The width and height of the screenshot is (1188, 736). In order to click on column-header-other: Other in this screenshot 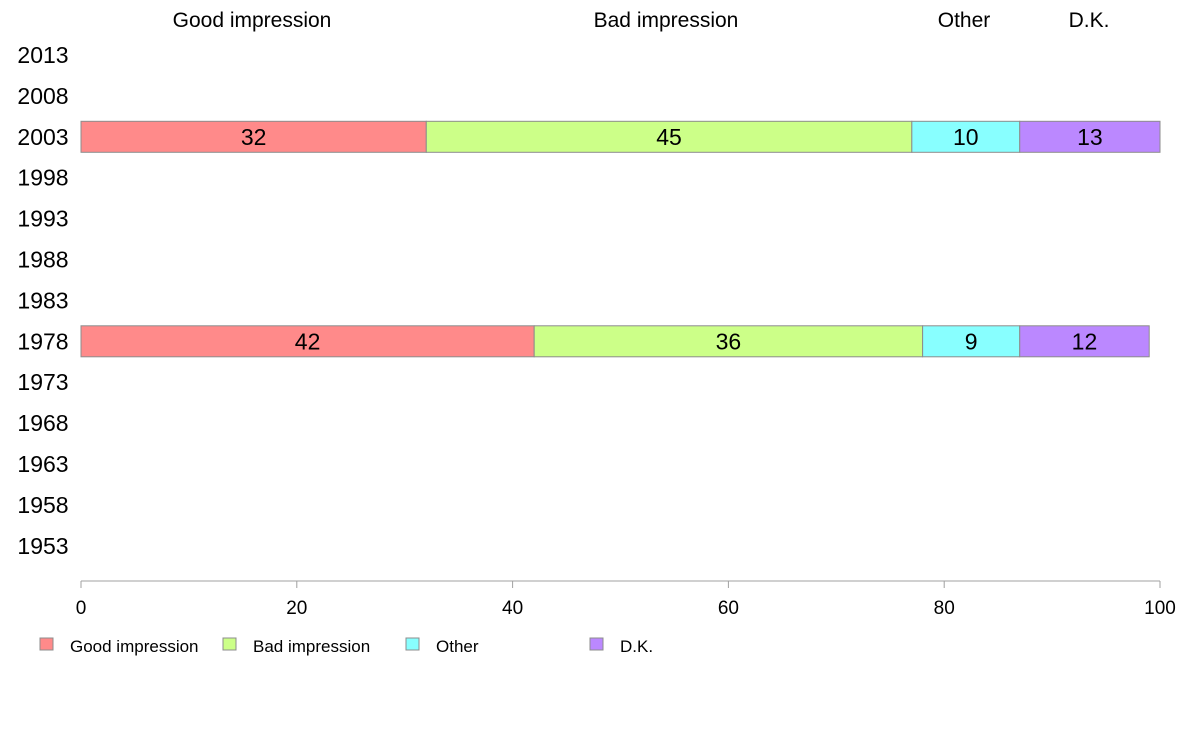, I will do `click(964, 20)`.